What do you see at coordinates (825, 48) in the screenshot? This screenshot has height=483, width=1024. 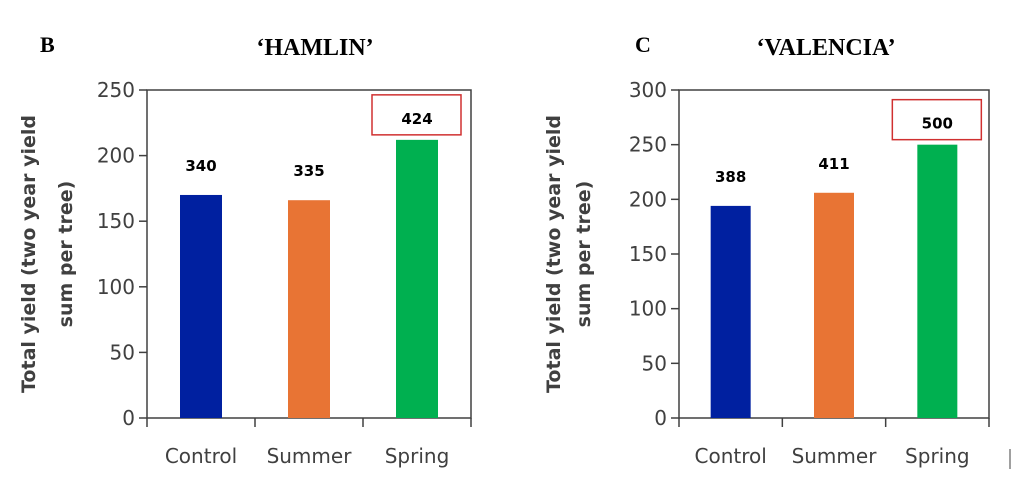 I see `chart-title: ‘VALENCIA’` at bounding box center [825, 48].